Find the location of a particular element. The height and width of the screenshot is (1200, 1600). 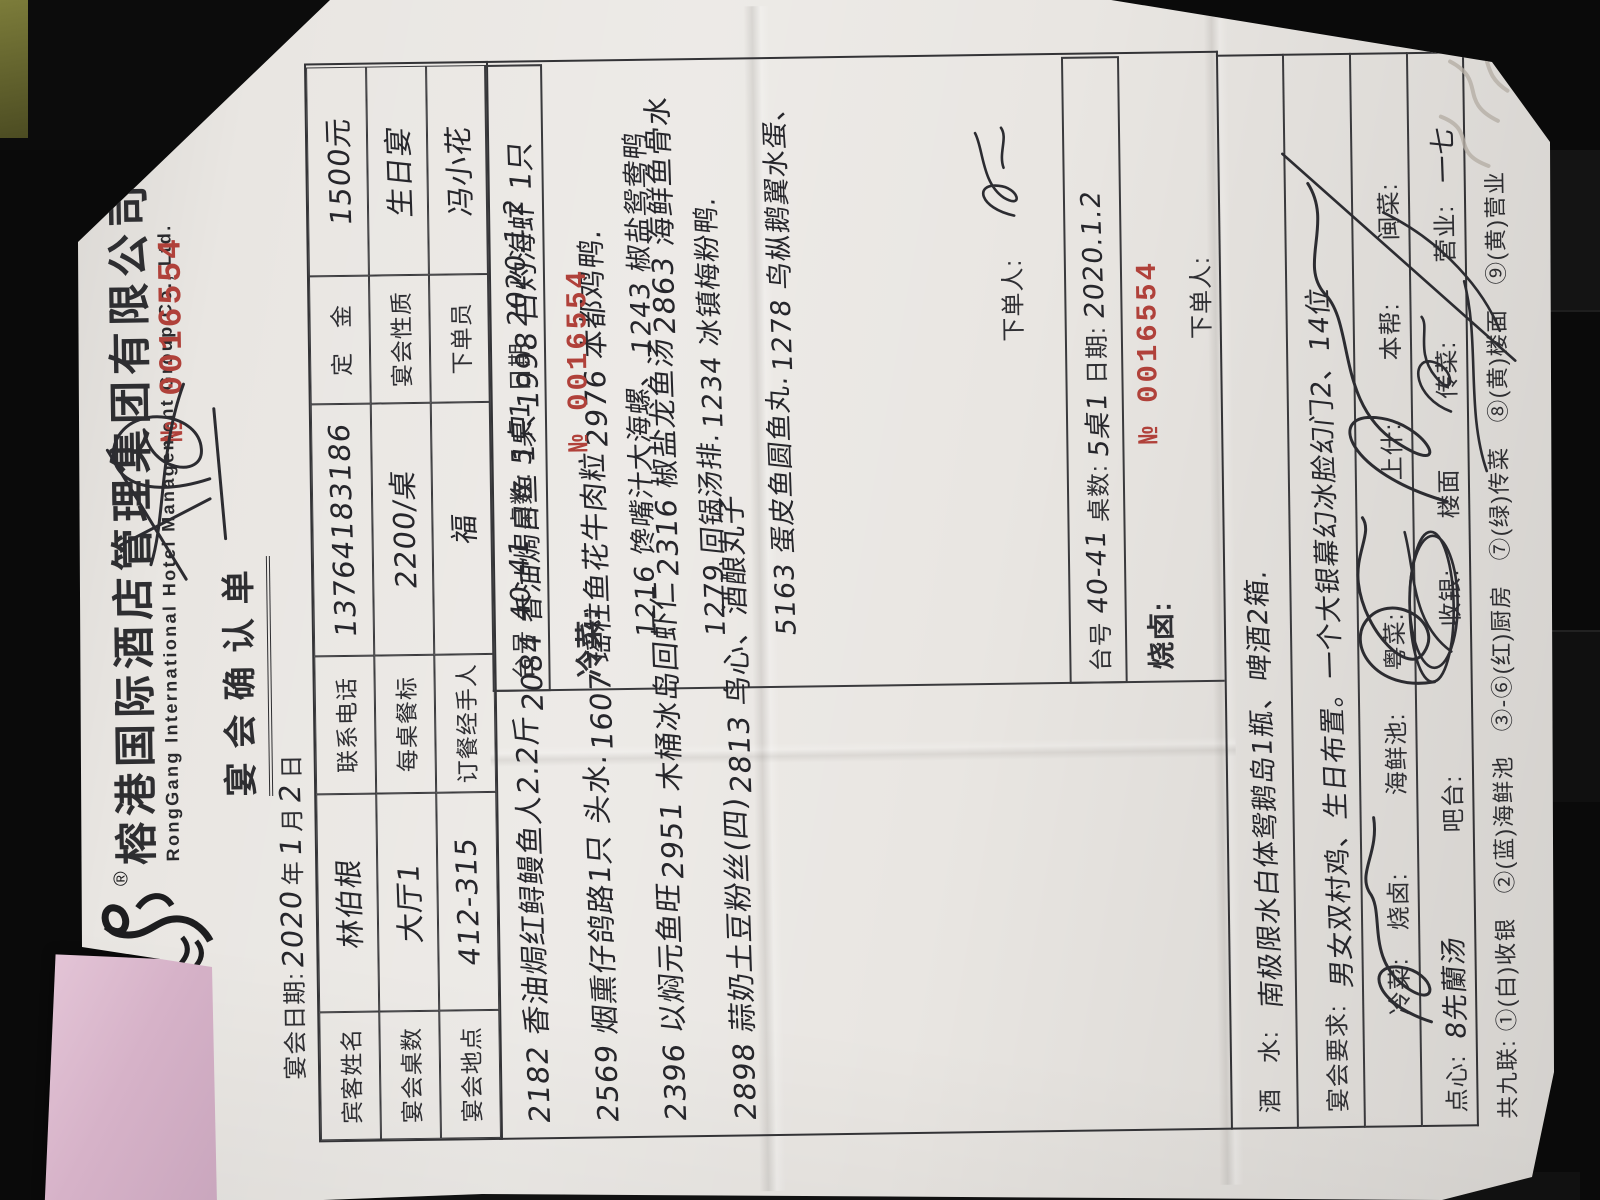

field-label: 宴会性质 is located at coordinates (402, 339).